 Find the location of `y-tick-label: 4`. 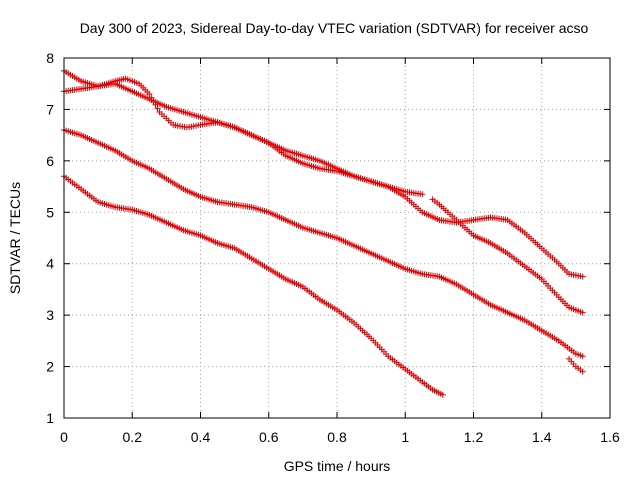

y-tick-label: 4 is located at coordinates (50, 264).